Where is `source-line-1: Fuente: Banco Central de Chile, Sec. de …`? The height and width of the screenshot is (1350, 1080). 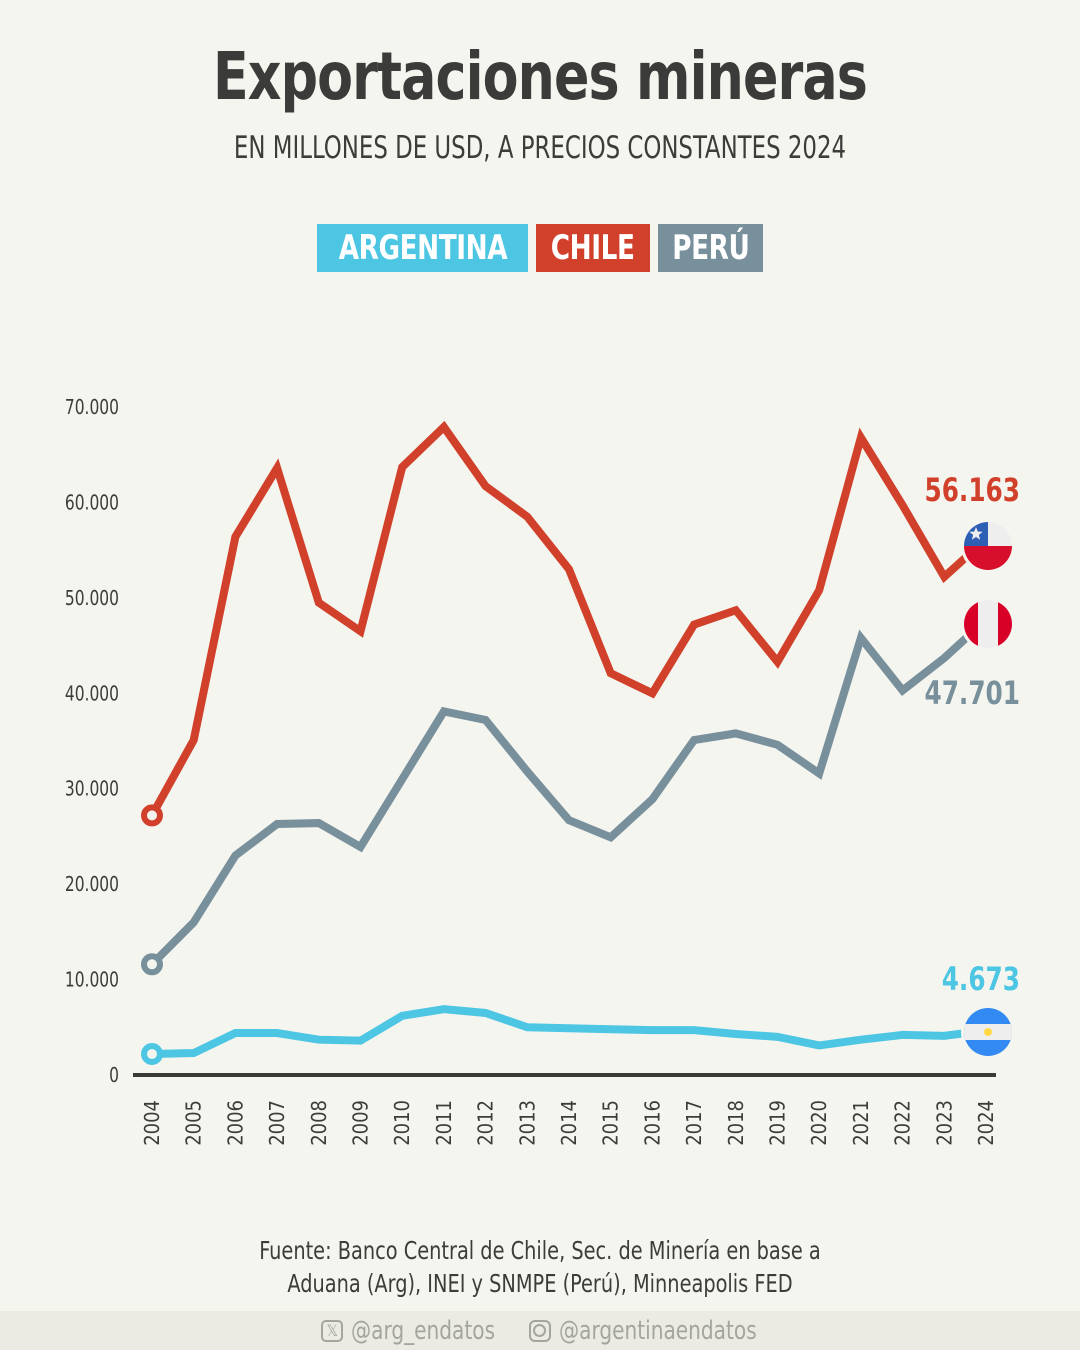
source-line-1: Fuente: Banco Central de Chile, Sec. de … is located at coordinates (540, 1250).